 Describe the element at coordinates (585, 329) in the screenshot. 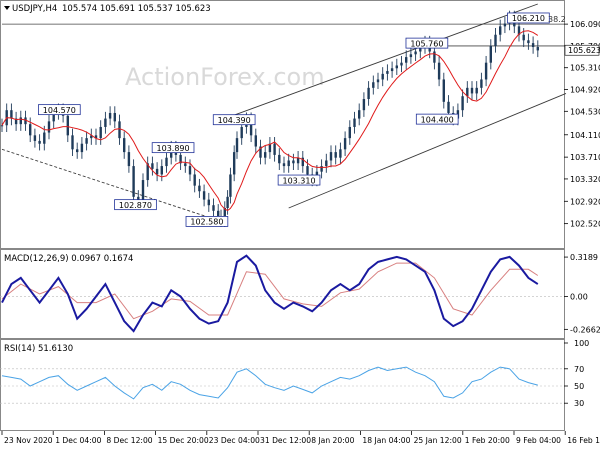

I see `macd-tick-label: -0.2662` at that location.